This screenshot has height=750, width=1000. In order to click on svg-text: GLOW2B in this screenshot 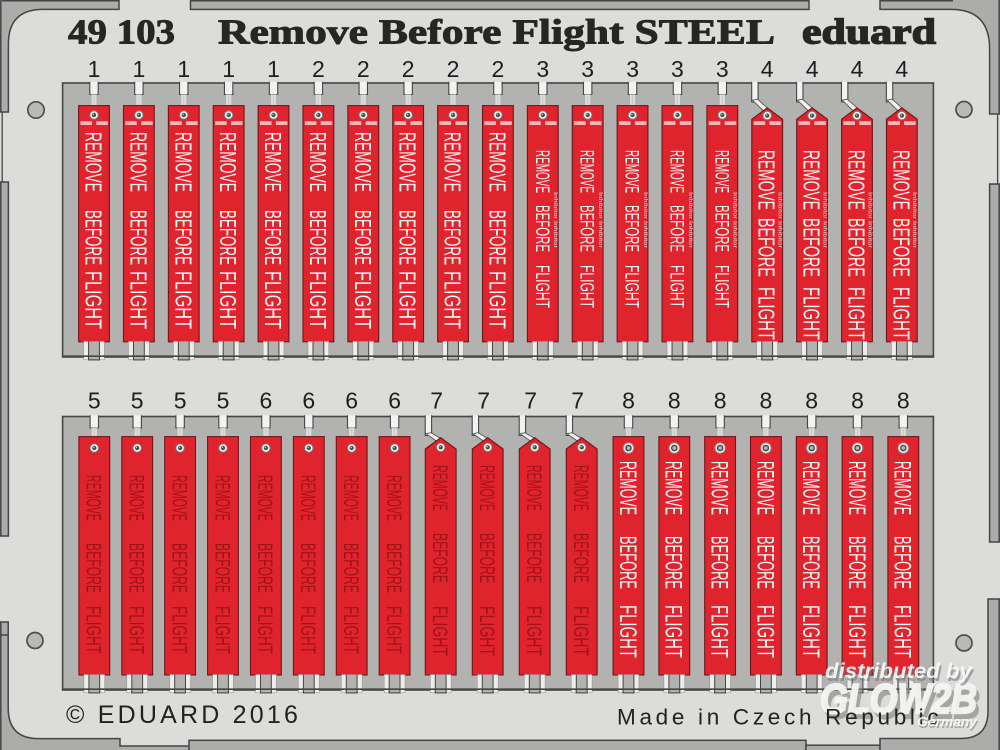, I will do `click(901, 703)`.